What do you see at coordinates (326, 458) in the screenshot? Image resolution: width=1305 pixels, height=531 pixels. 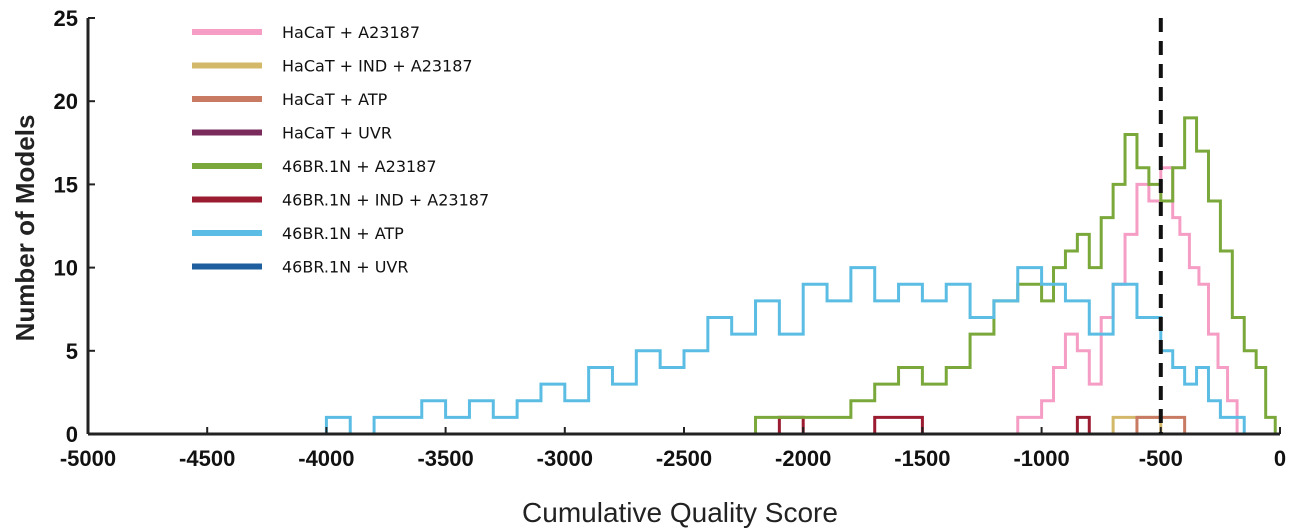 I see `x-tick-label: -4000` at bounding box center [326, 458].